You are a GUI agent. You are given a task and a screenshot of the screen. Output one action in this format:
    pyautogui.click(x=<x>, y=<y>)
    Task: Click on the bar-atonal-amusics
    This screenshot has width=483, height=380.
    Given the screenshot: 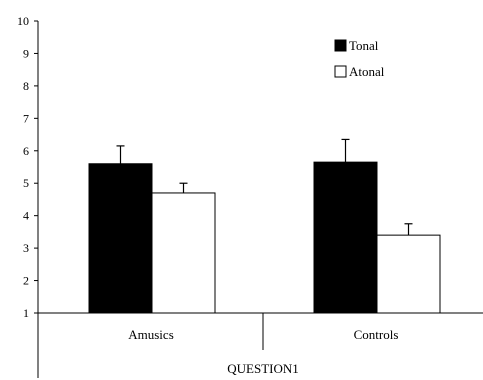 What is the action you would take?
    pyautogui.click(x=183, y=253)
    